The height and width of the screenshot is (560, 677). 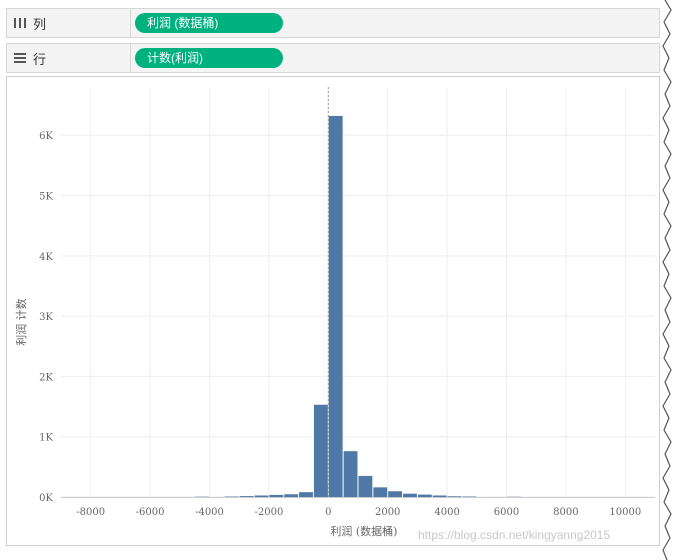 I want to click on columns-shelf-label: 列, so click(x=69, y=23).